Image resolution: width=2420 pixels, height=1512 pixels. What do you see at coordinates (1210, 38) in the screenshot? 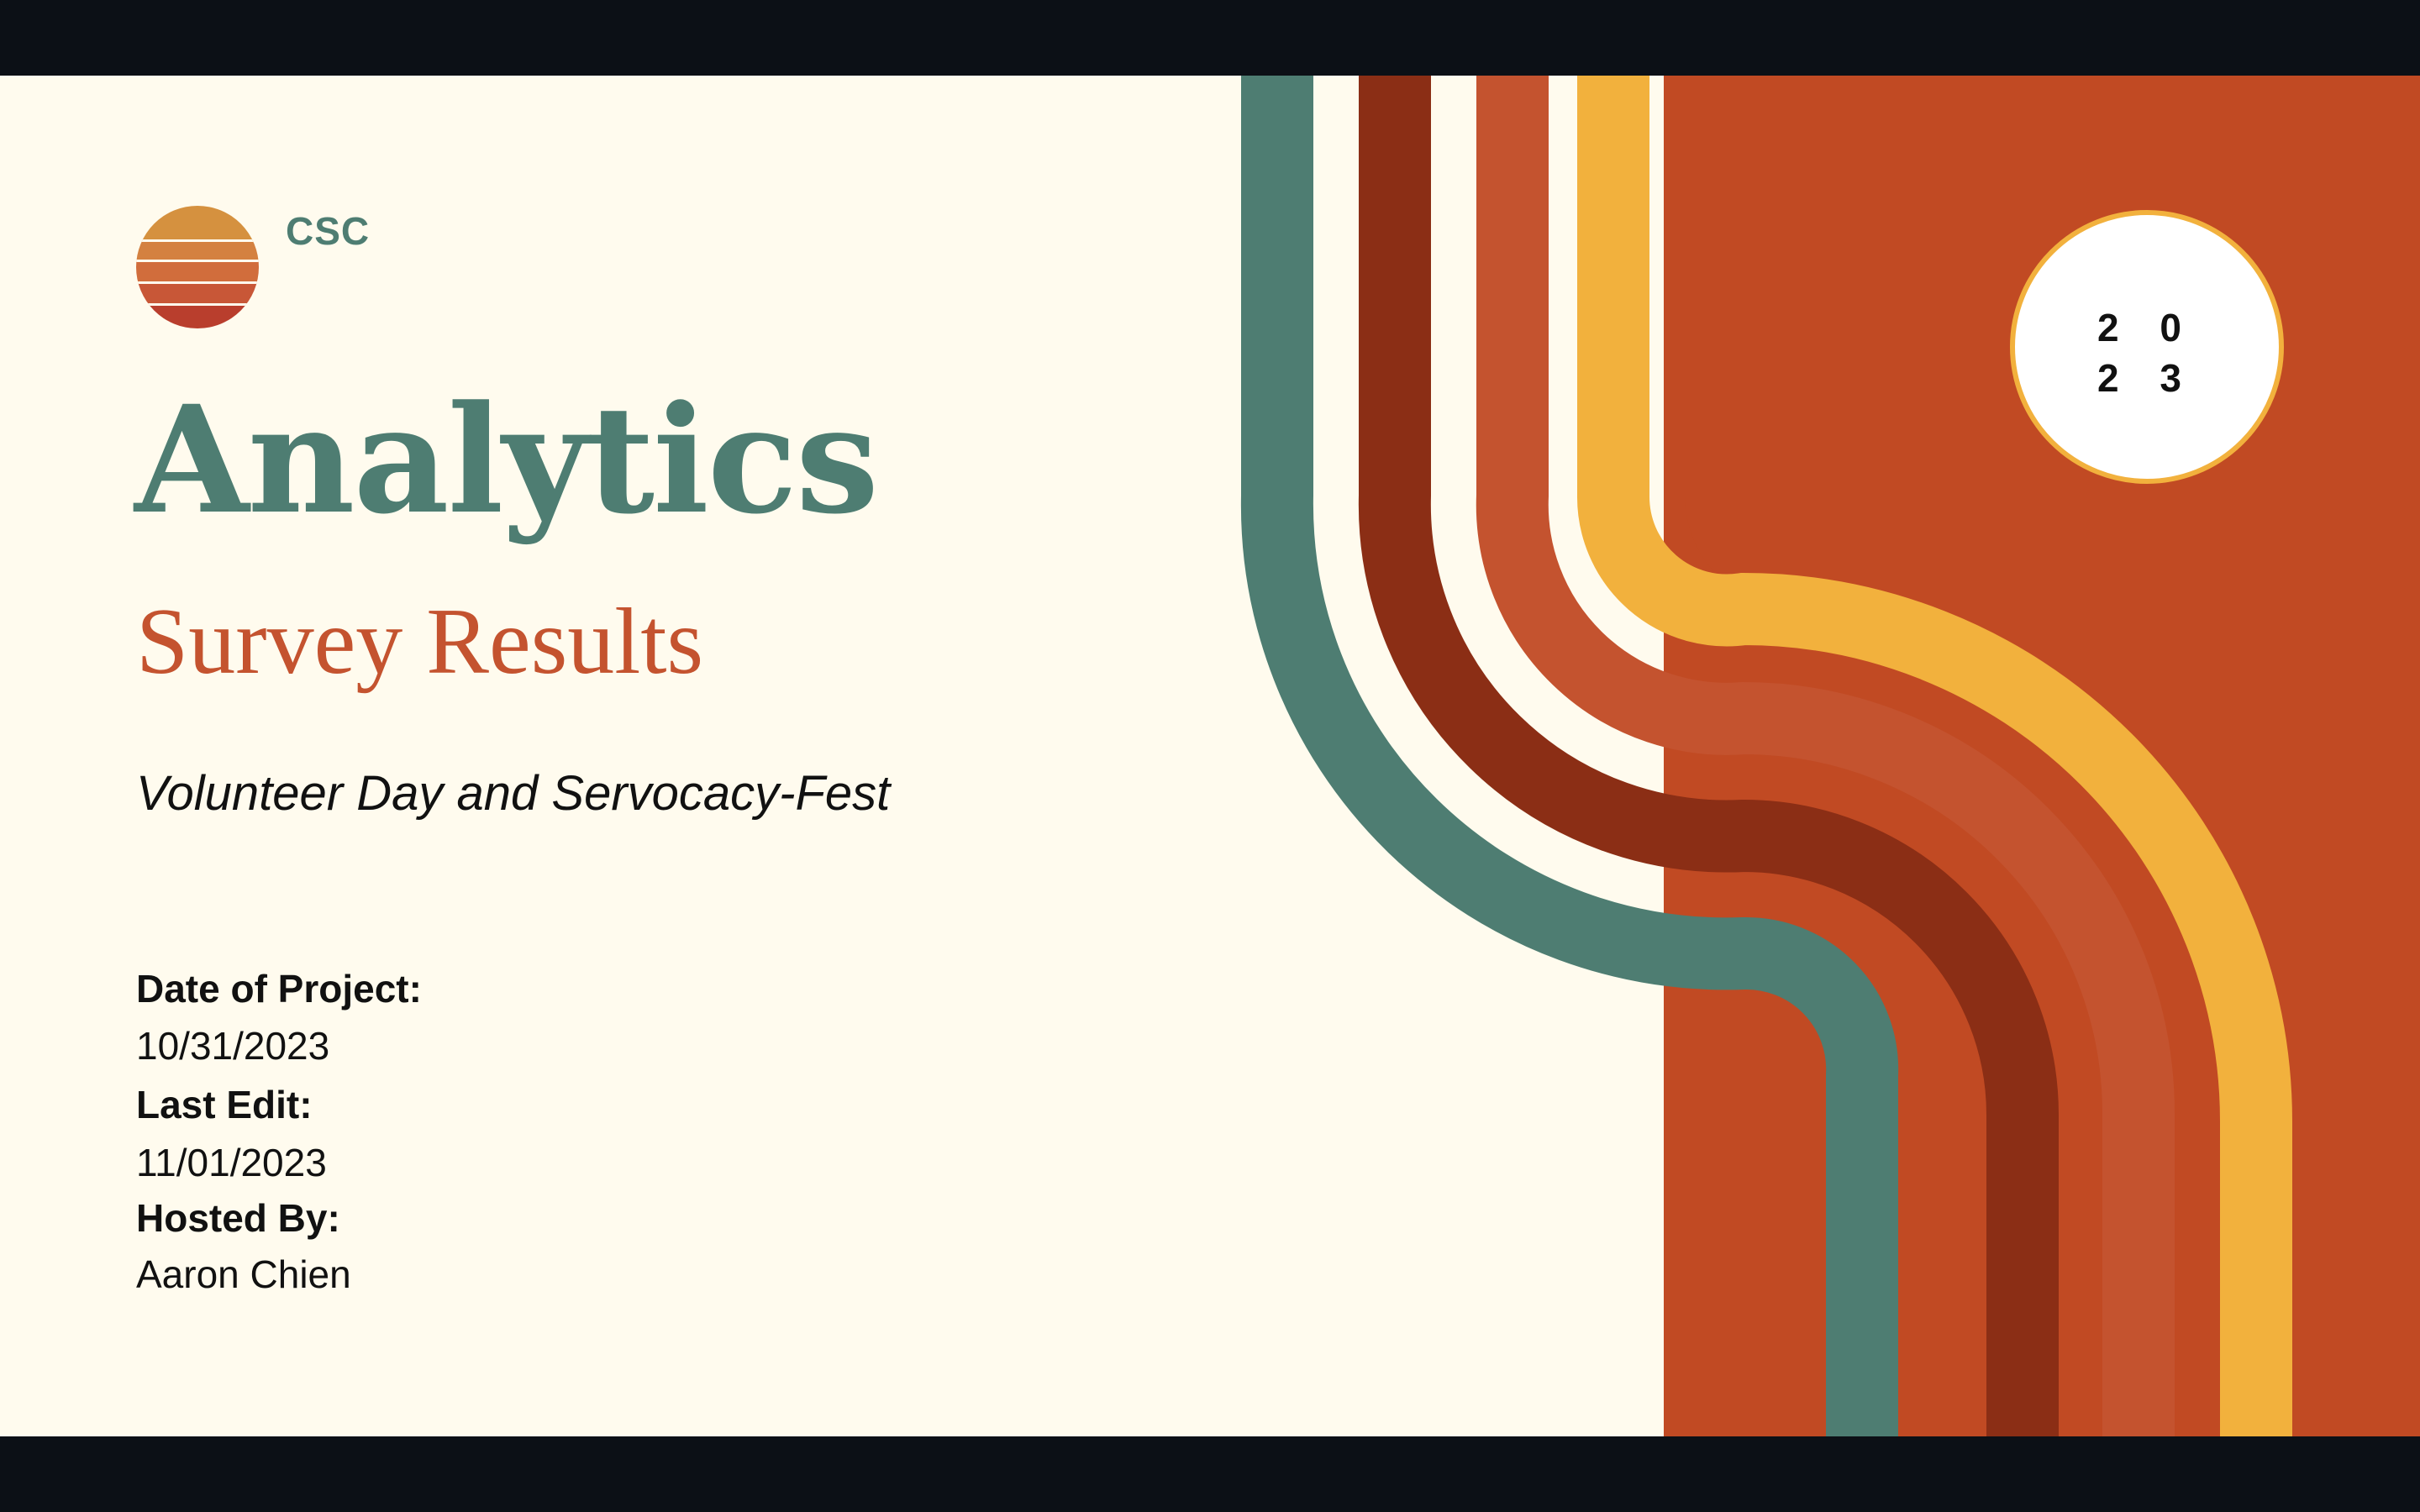
I see `top-letterbox-bar` at bounding box center [1210, 38].